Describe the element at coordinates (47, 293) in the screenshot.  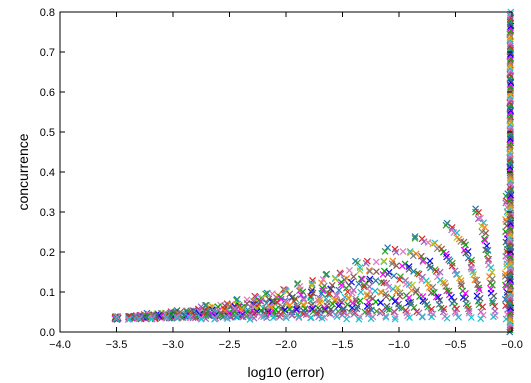
I see `y-tick-label: 0.1` at that location.